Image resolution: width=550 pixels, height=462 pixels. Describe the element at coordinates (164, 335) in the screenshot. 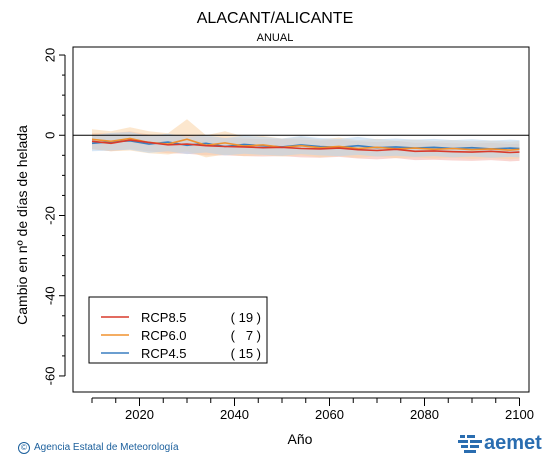

I see `legend-label: RCP6.0` at that location.